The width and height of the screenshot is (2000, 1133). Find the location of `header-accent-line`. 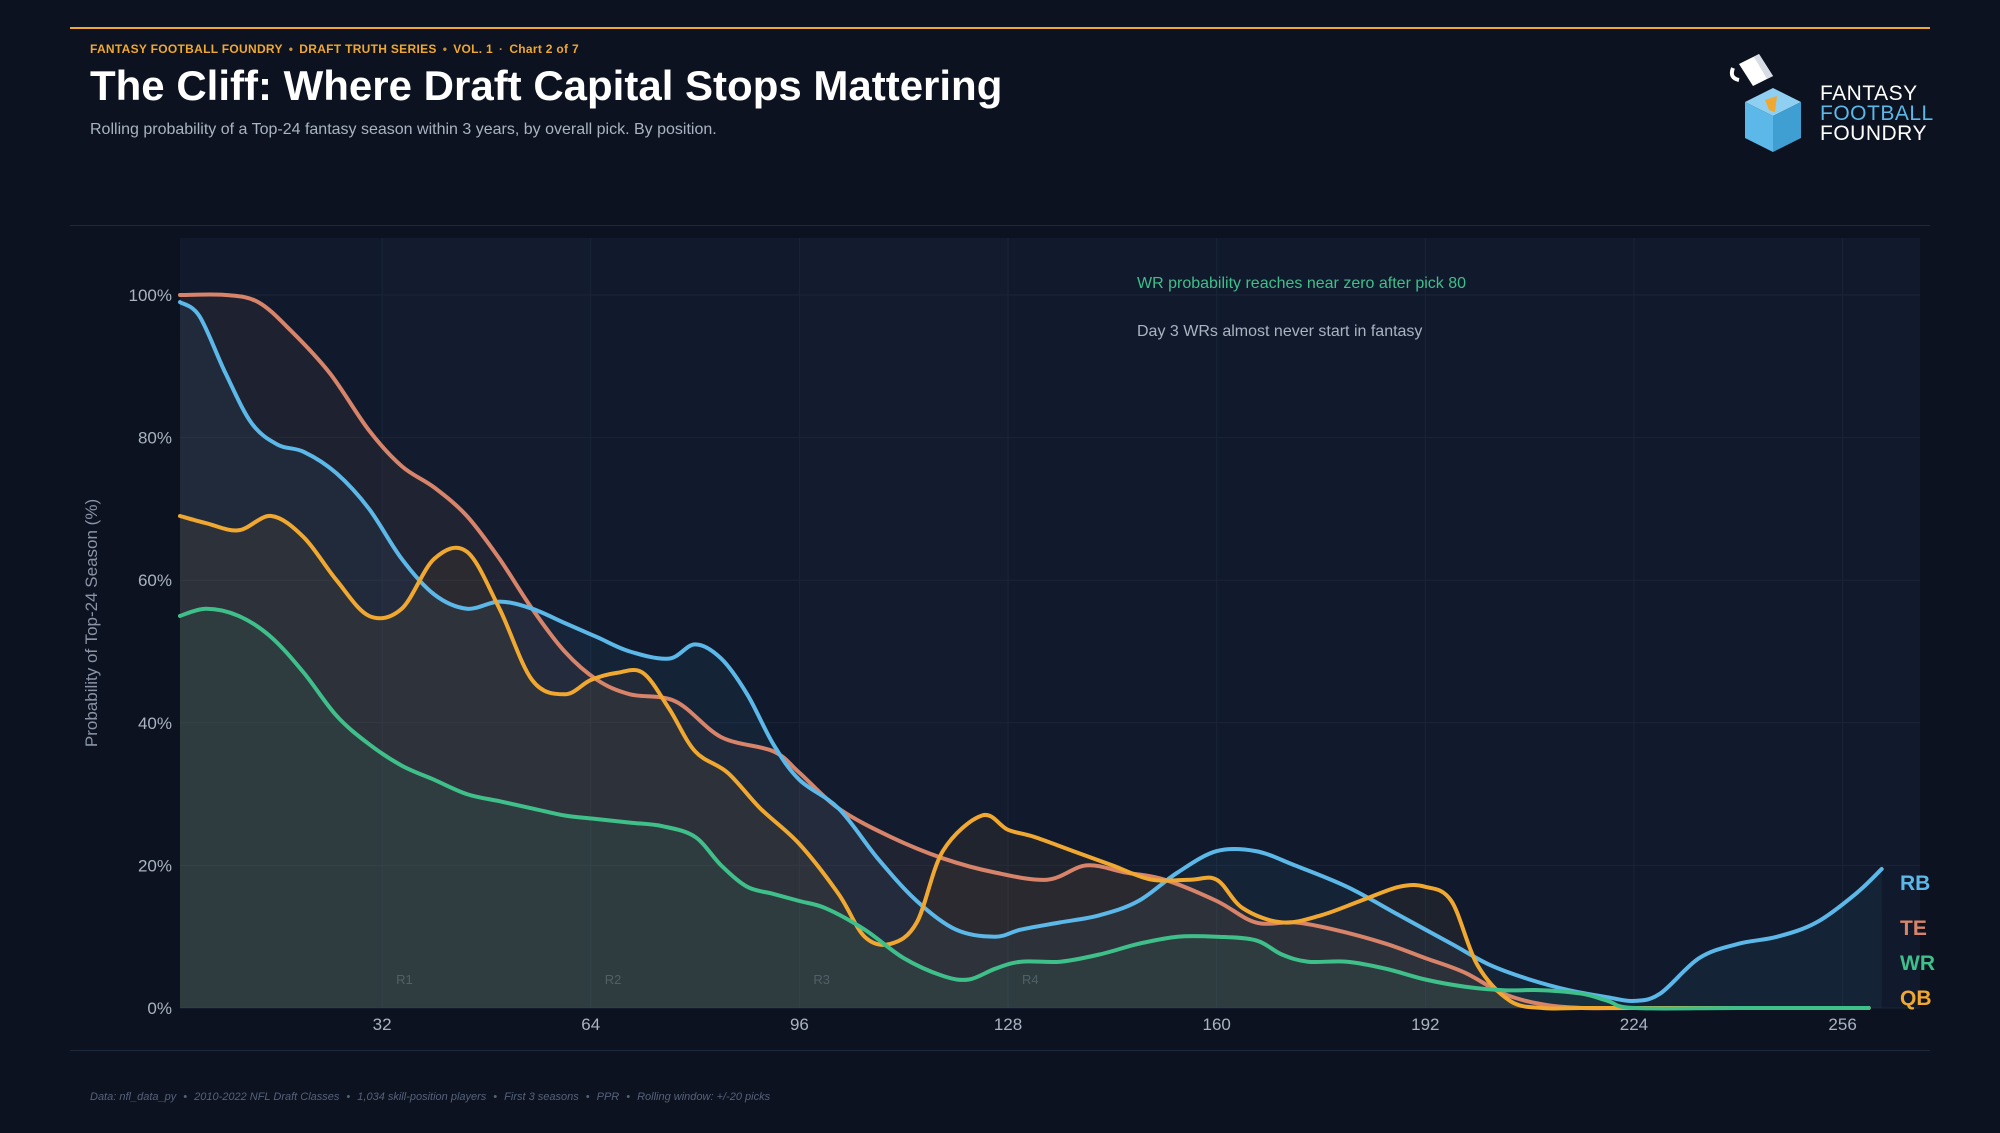

header-accent-line is located at coordinates (1000, 28).